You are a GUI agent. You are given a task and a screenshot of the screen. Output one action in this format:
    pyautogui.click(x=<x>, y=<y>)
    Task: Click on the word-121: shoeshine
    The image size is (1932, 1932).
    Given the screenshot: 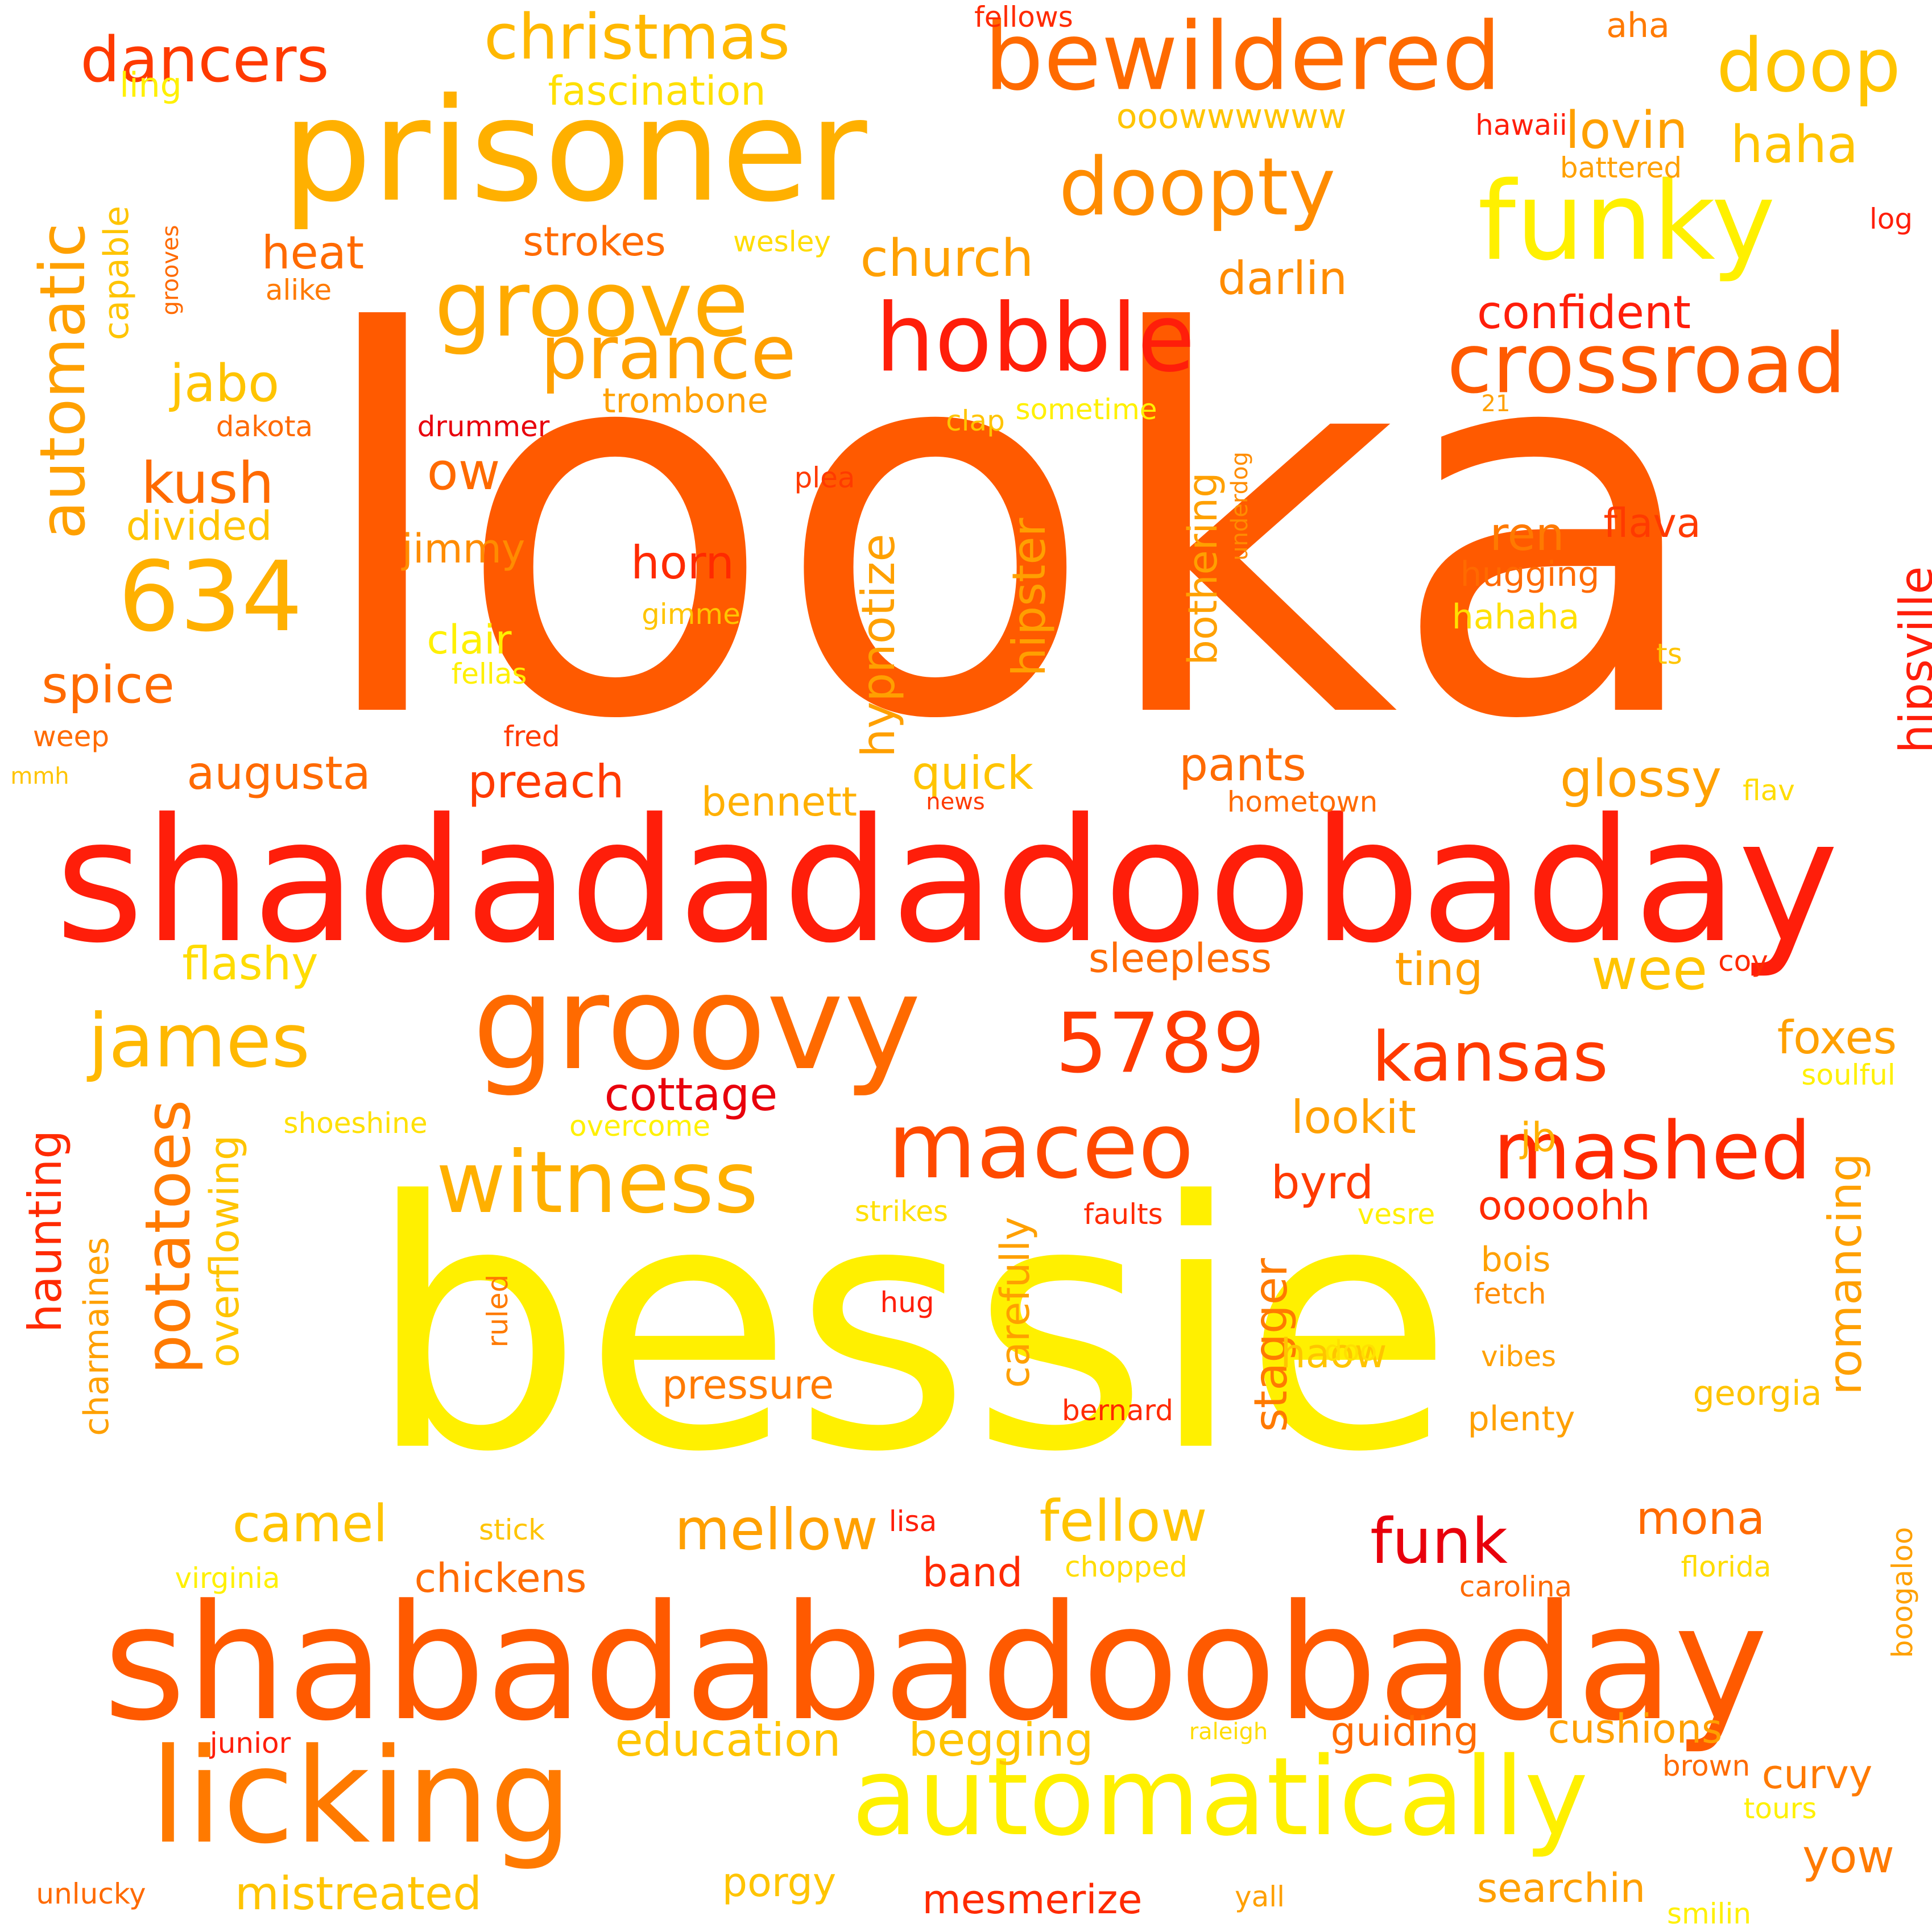 What is the action you would take?
    pyautogui.click(x=355, y=1123)
    